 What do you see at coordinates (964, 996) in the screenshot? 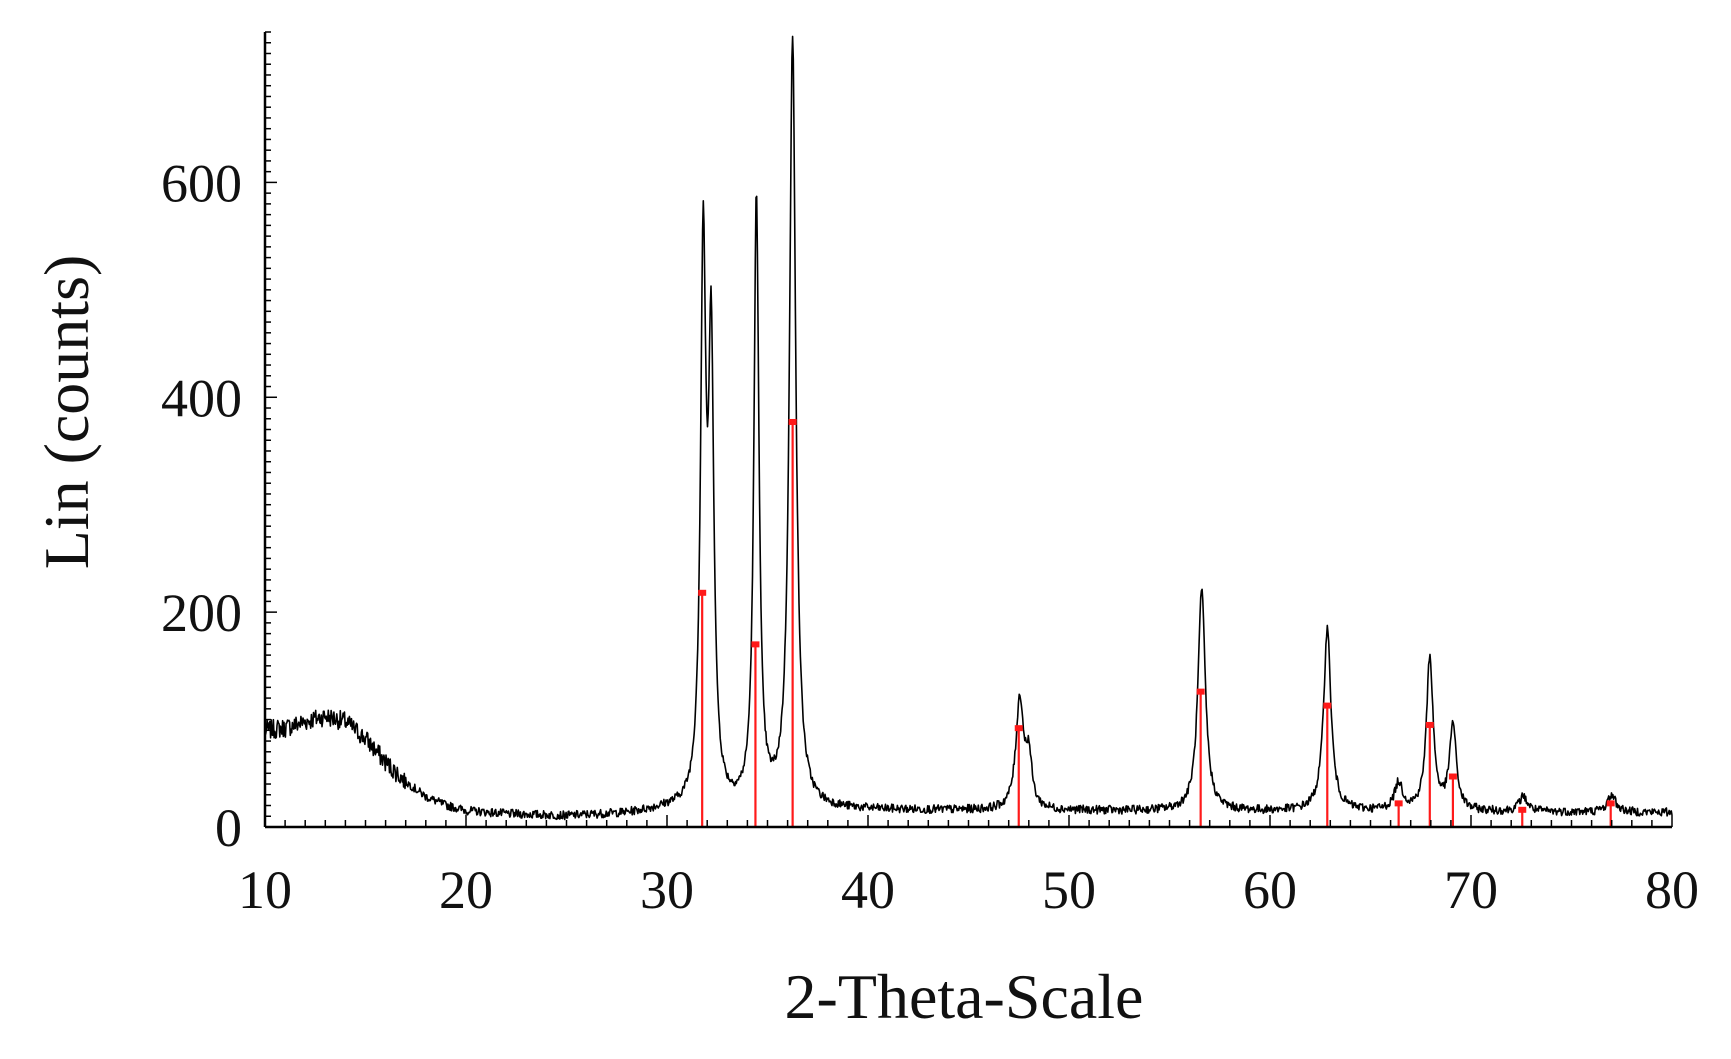
I see `x-axis-title: 2-Theta-Scale` at bounding box center [964, 996].